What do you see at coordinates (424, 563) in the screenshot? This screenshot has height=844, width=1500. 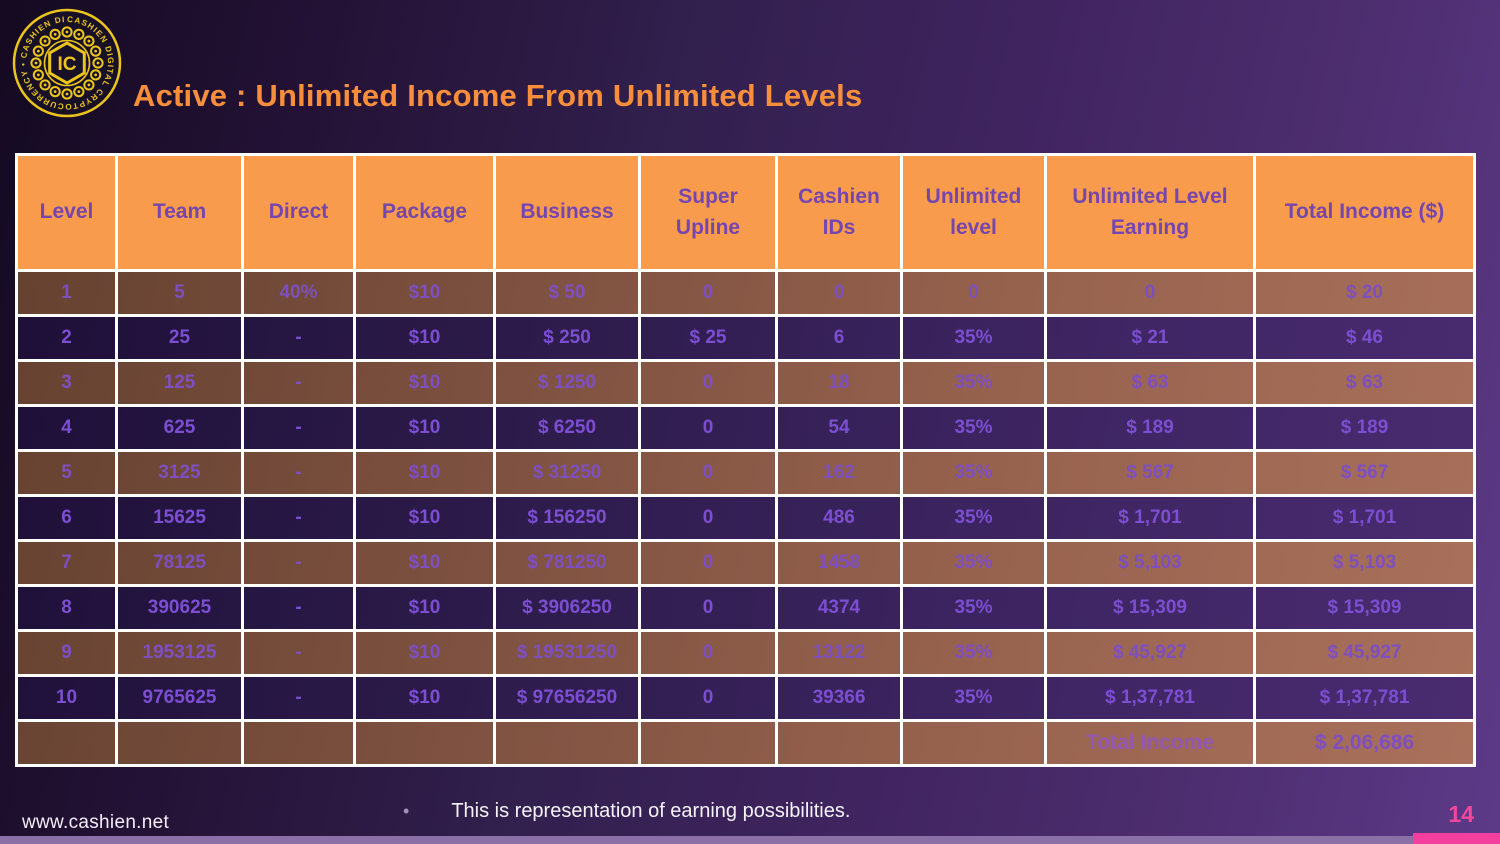 I see `cell-level7-col3: $10` at bounding box center [424, 563].